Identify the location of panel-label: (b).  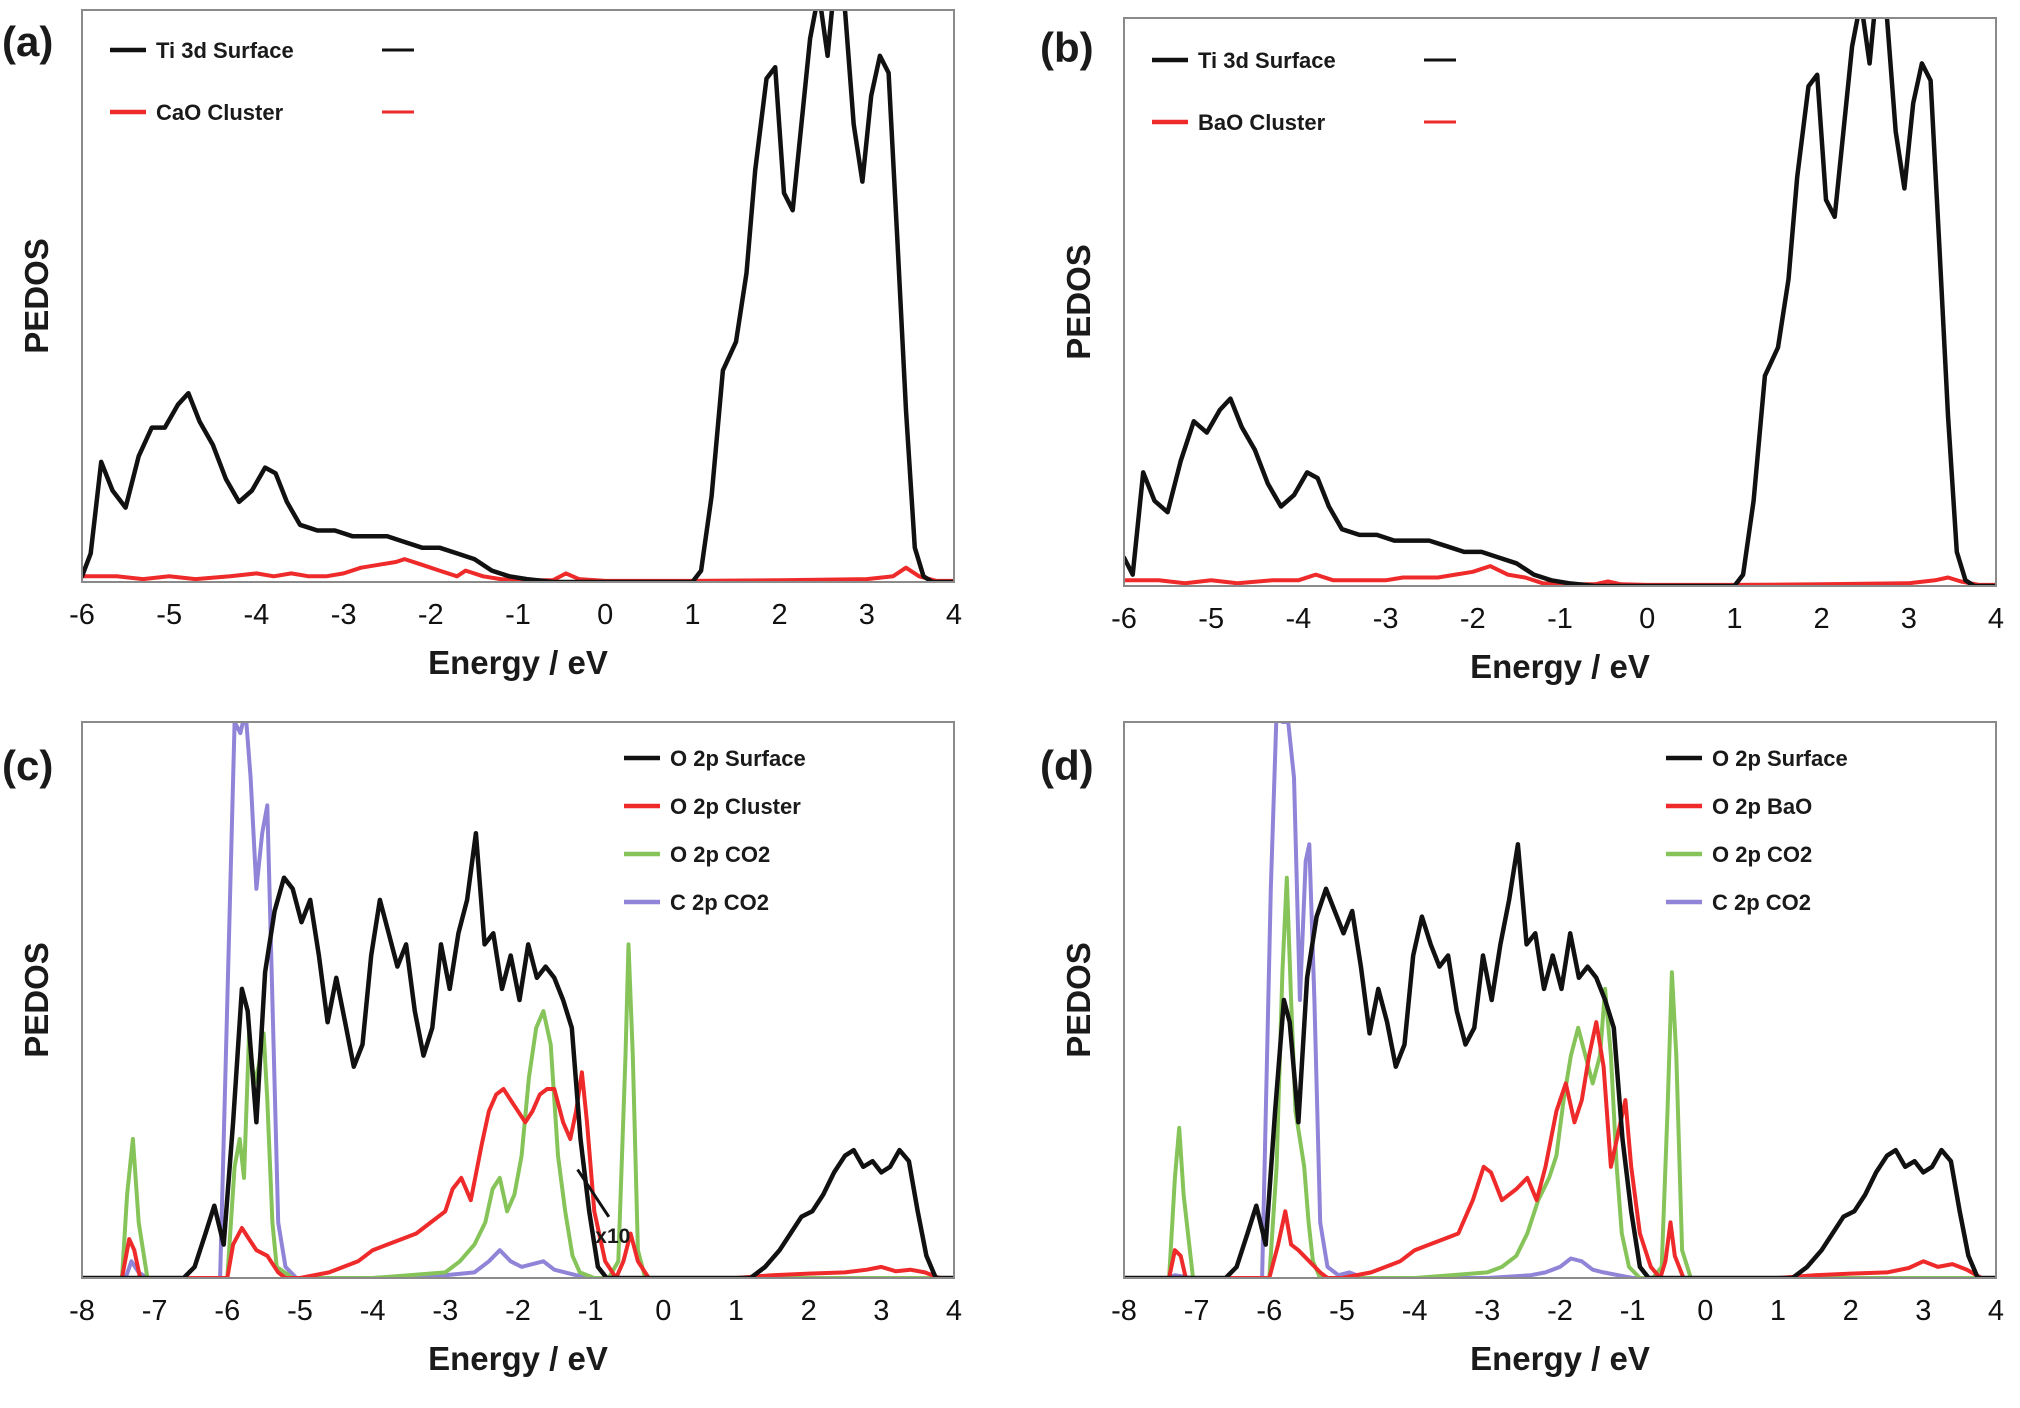
(1067, 47).